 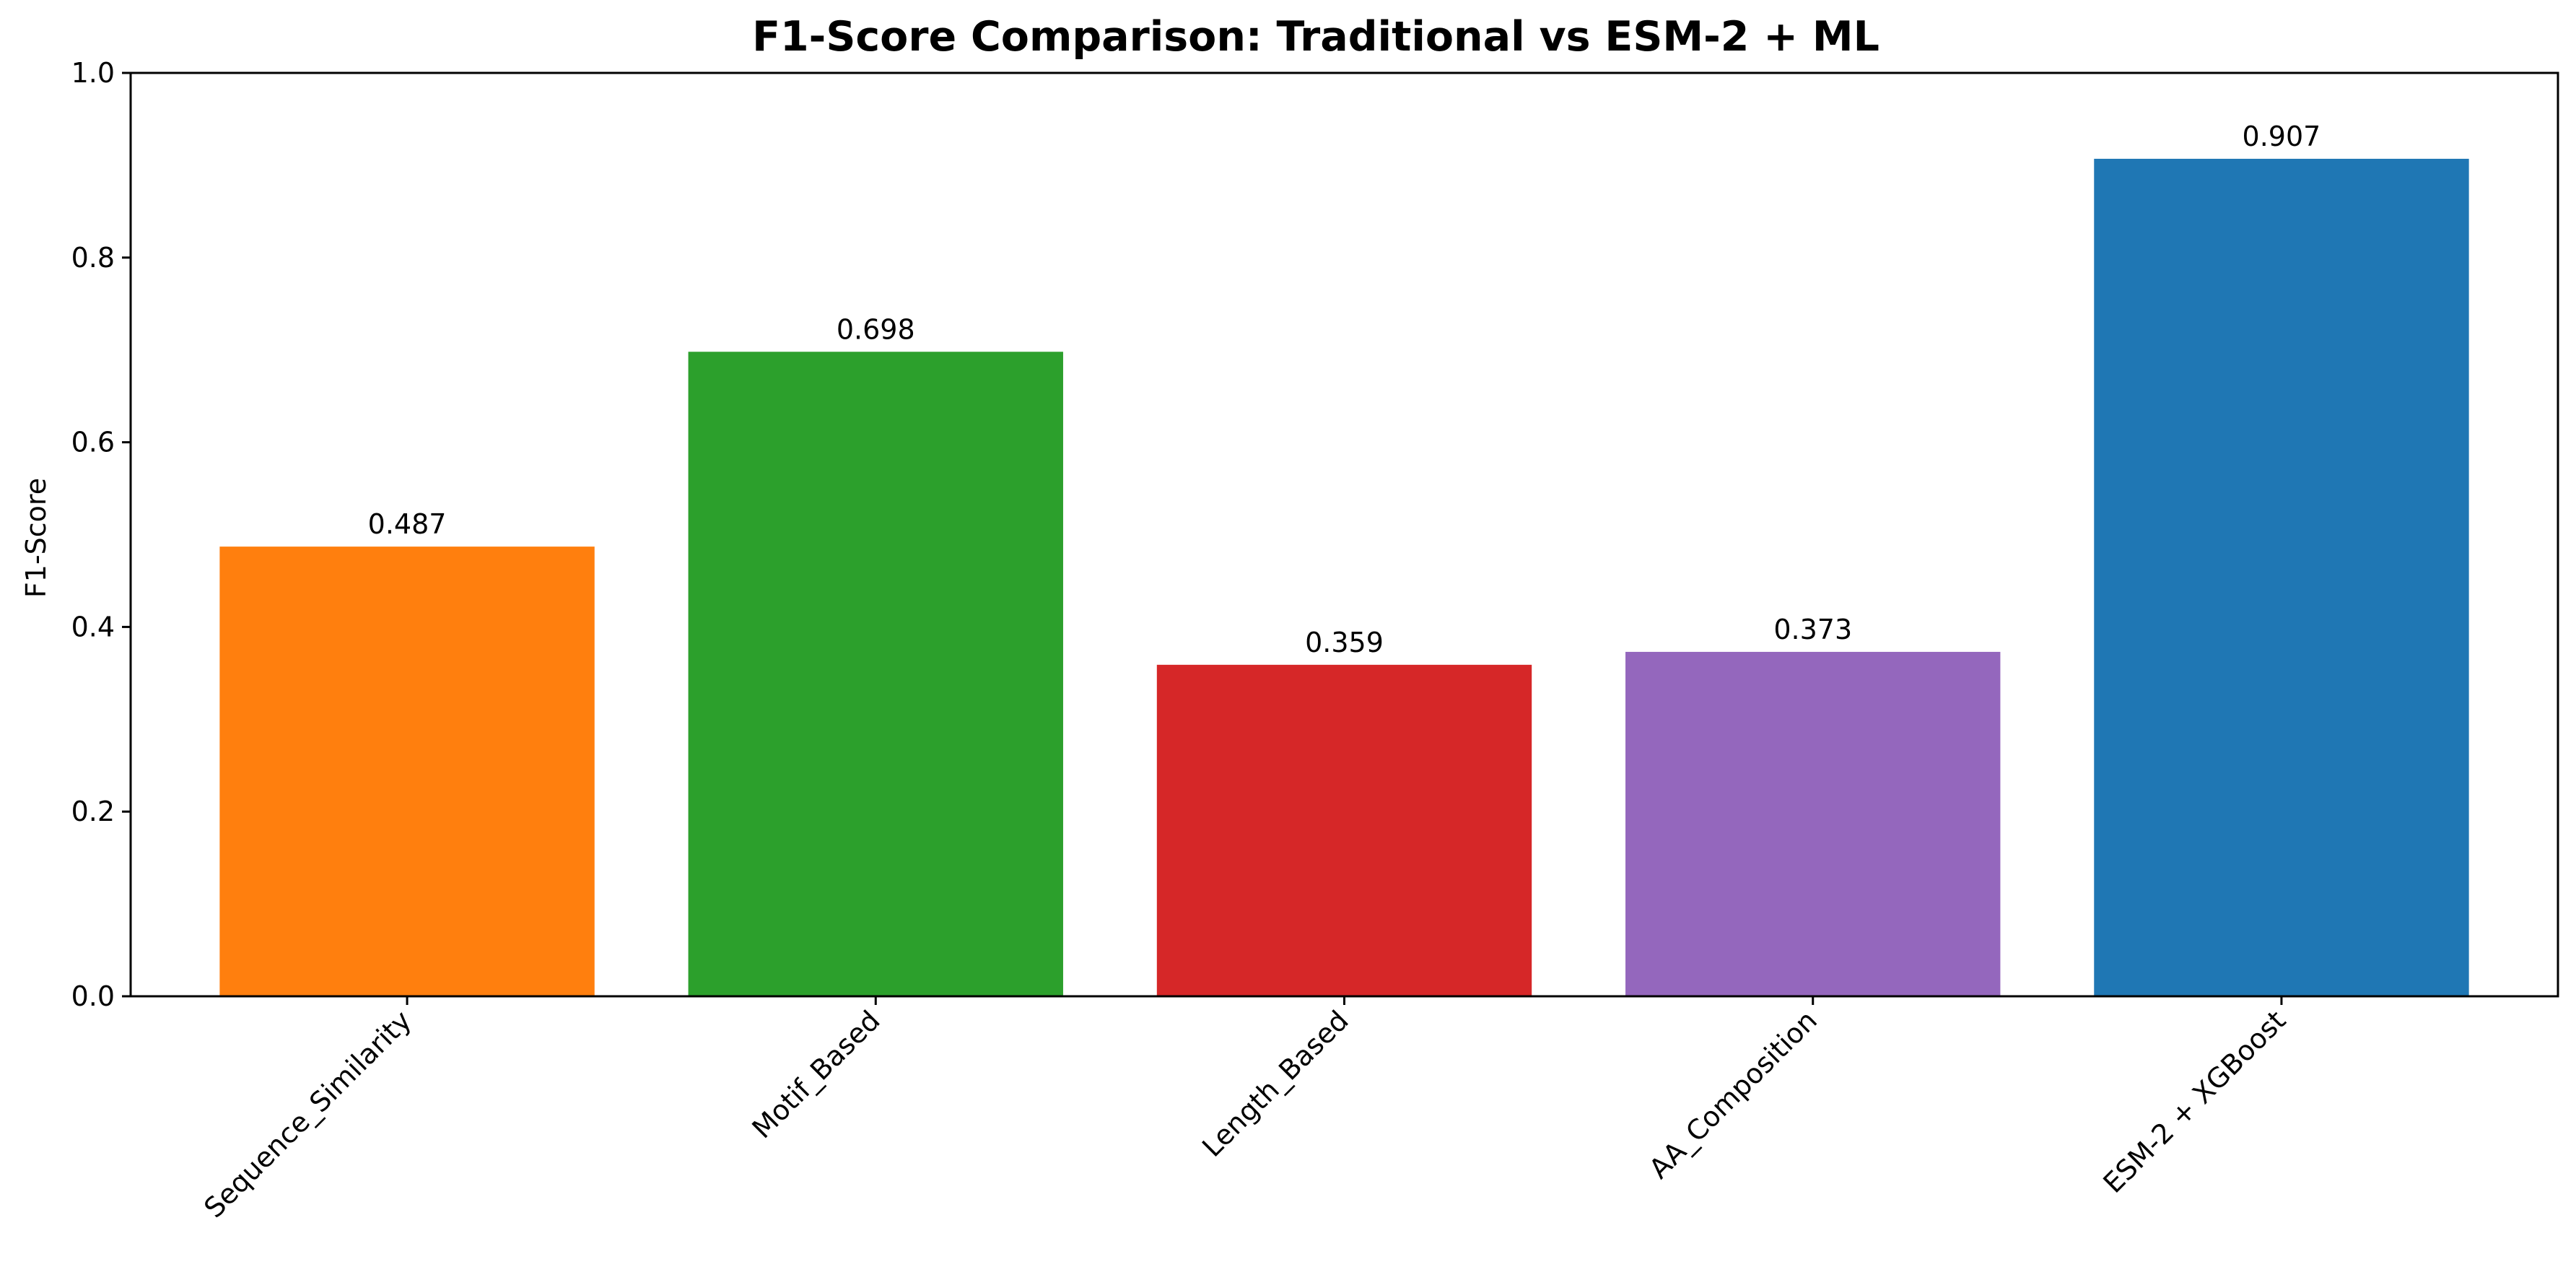 I want to click on y-tick-label: 1.0, so click(x=93, y=73).